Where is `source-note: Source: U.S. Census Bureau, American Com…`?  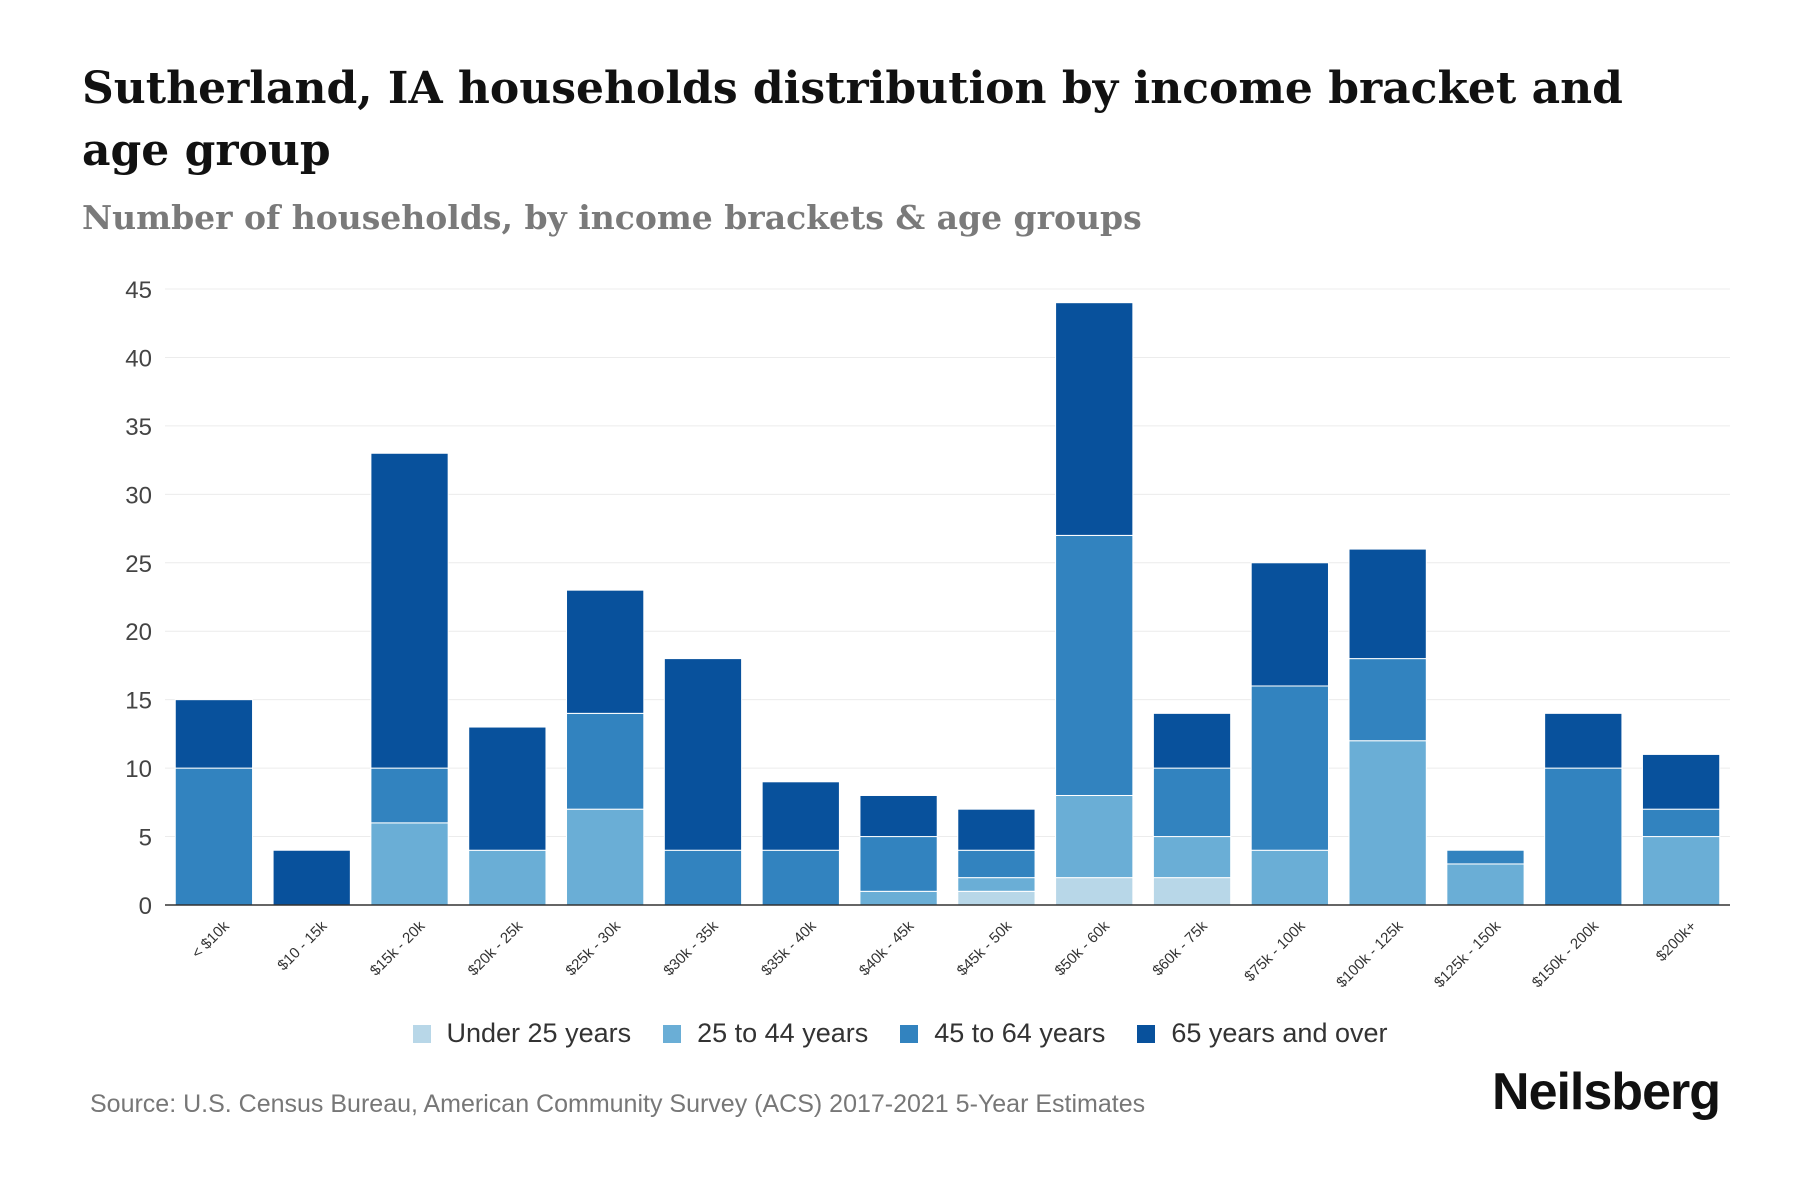
source-note: Source: U.S. Census Bureau, American Com… is located at coordinates (618, 1104).